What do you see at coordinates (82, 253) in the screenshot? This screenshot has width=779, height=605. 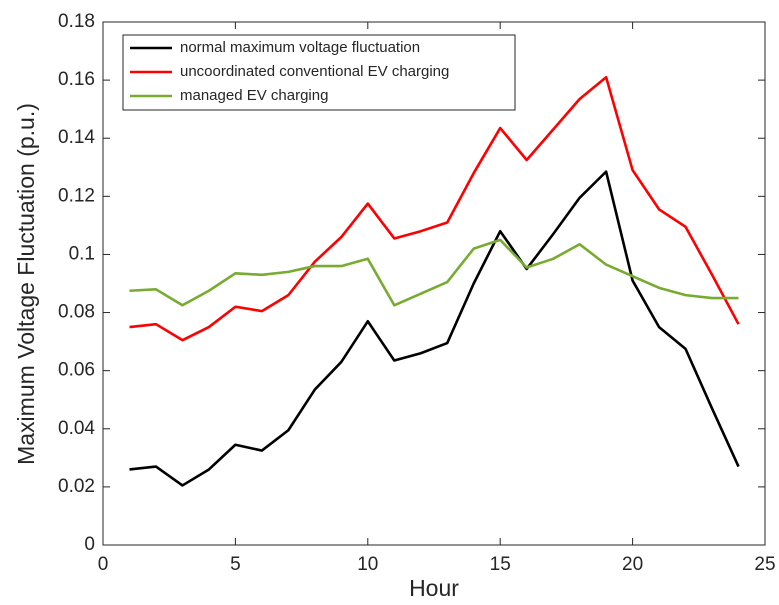 I see `y-tick-label: 0.1` at bounding box center [82, 253].